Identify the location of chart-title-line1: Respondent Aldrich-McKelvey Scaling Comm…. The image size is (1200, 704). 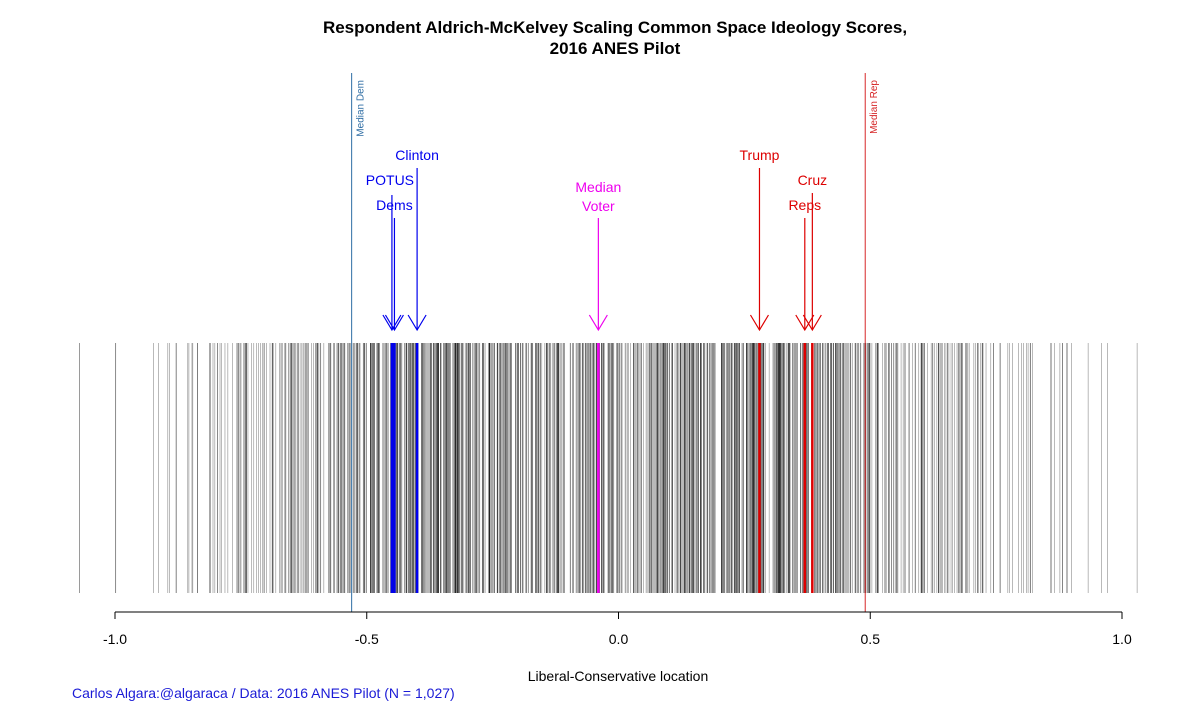
(615, 27).